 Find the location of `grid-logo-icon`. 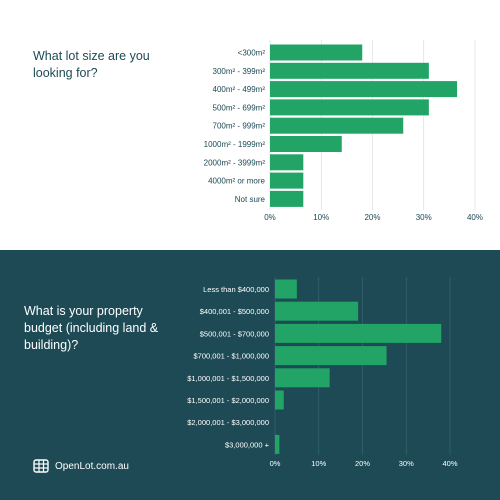

grid-logo-icon is located at coordinates (41, 466).